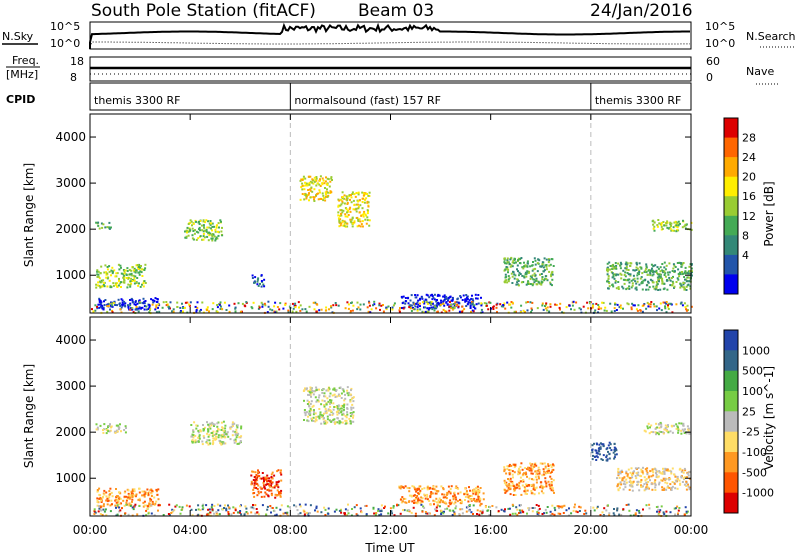 Image resolution: width=800 pixels, height=554 pixels. Describe the element at coordinates (22, 74) in the screenshot. I see `freq-label-line2: [MHz]` at that location.